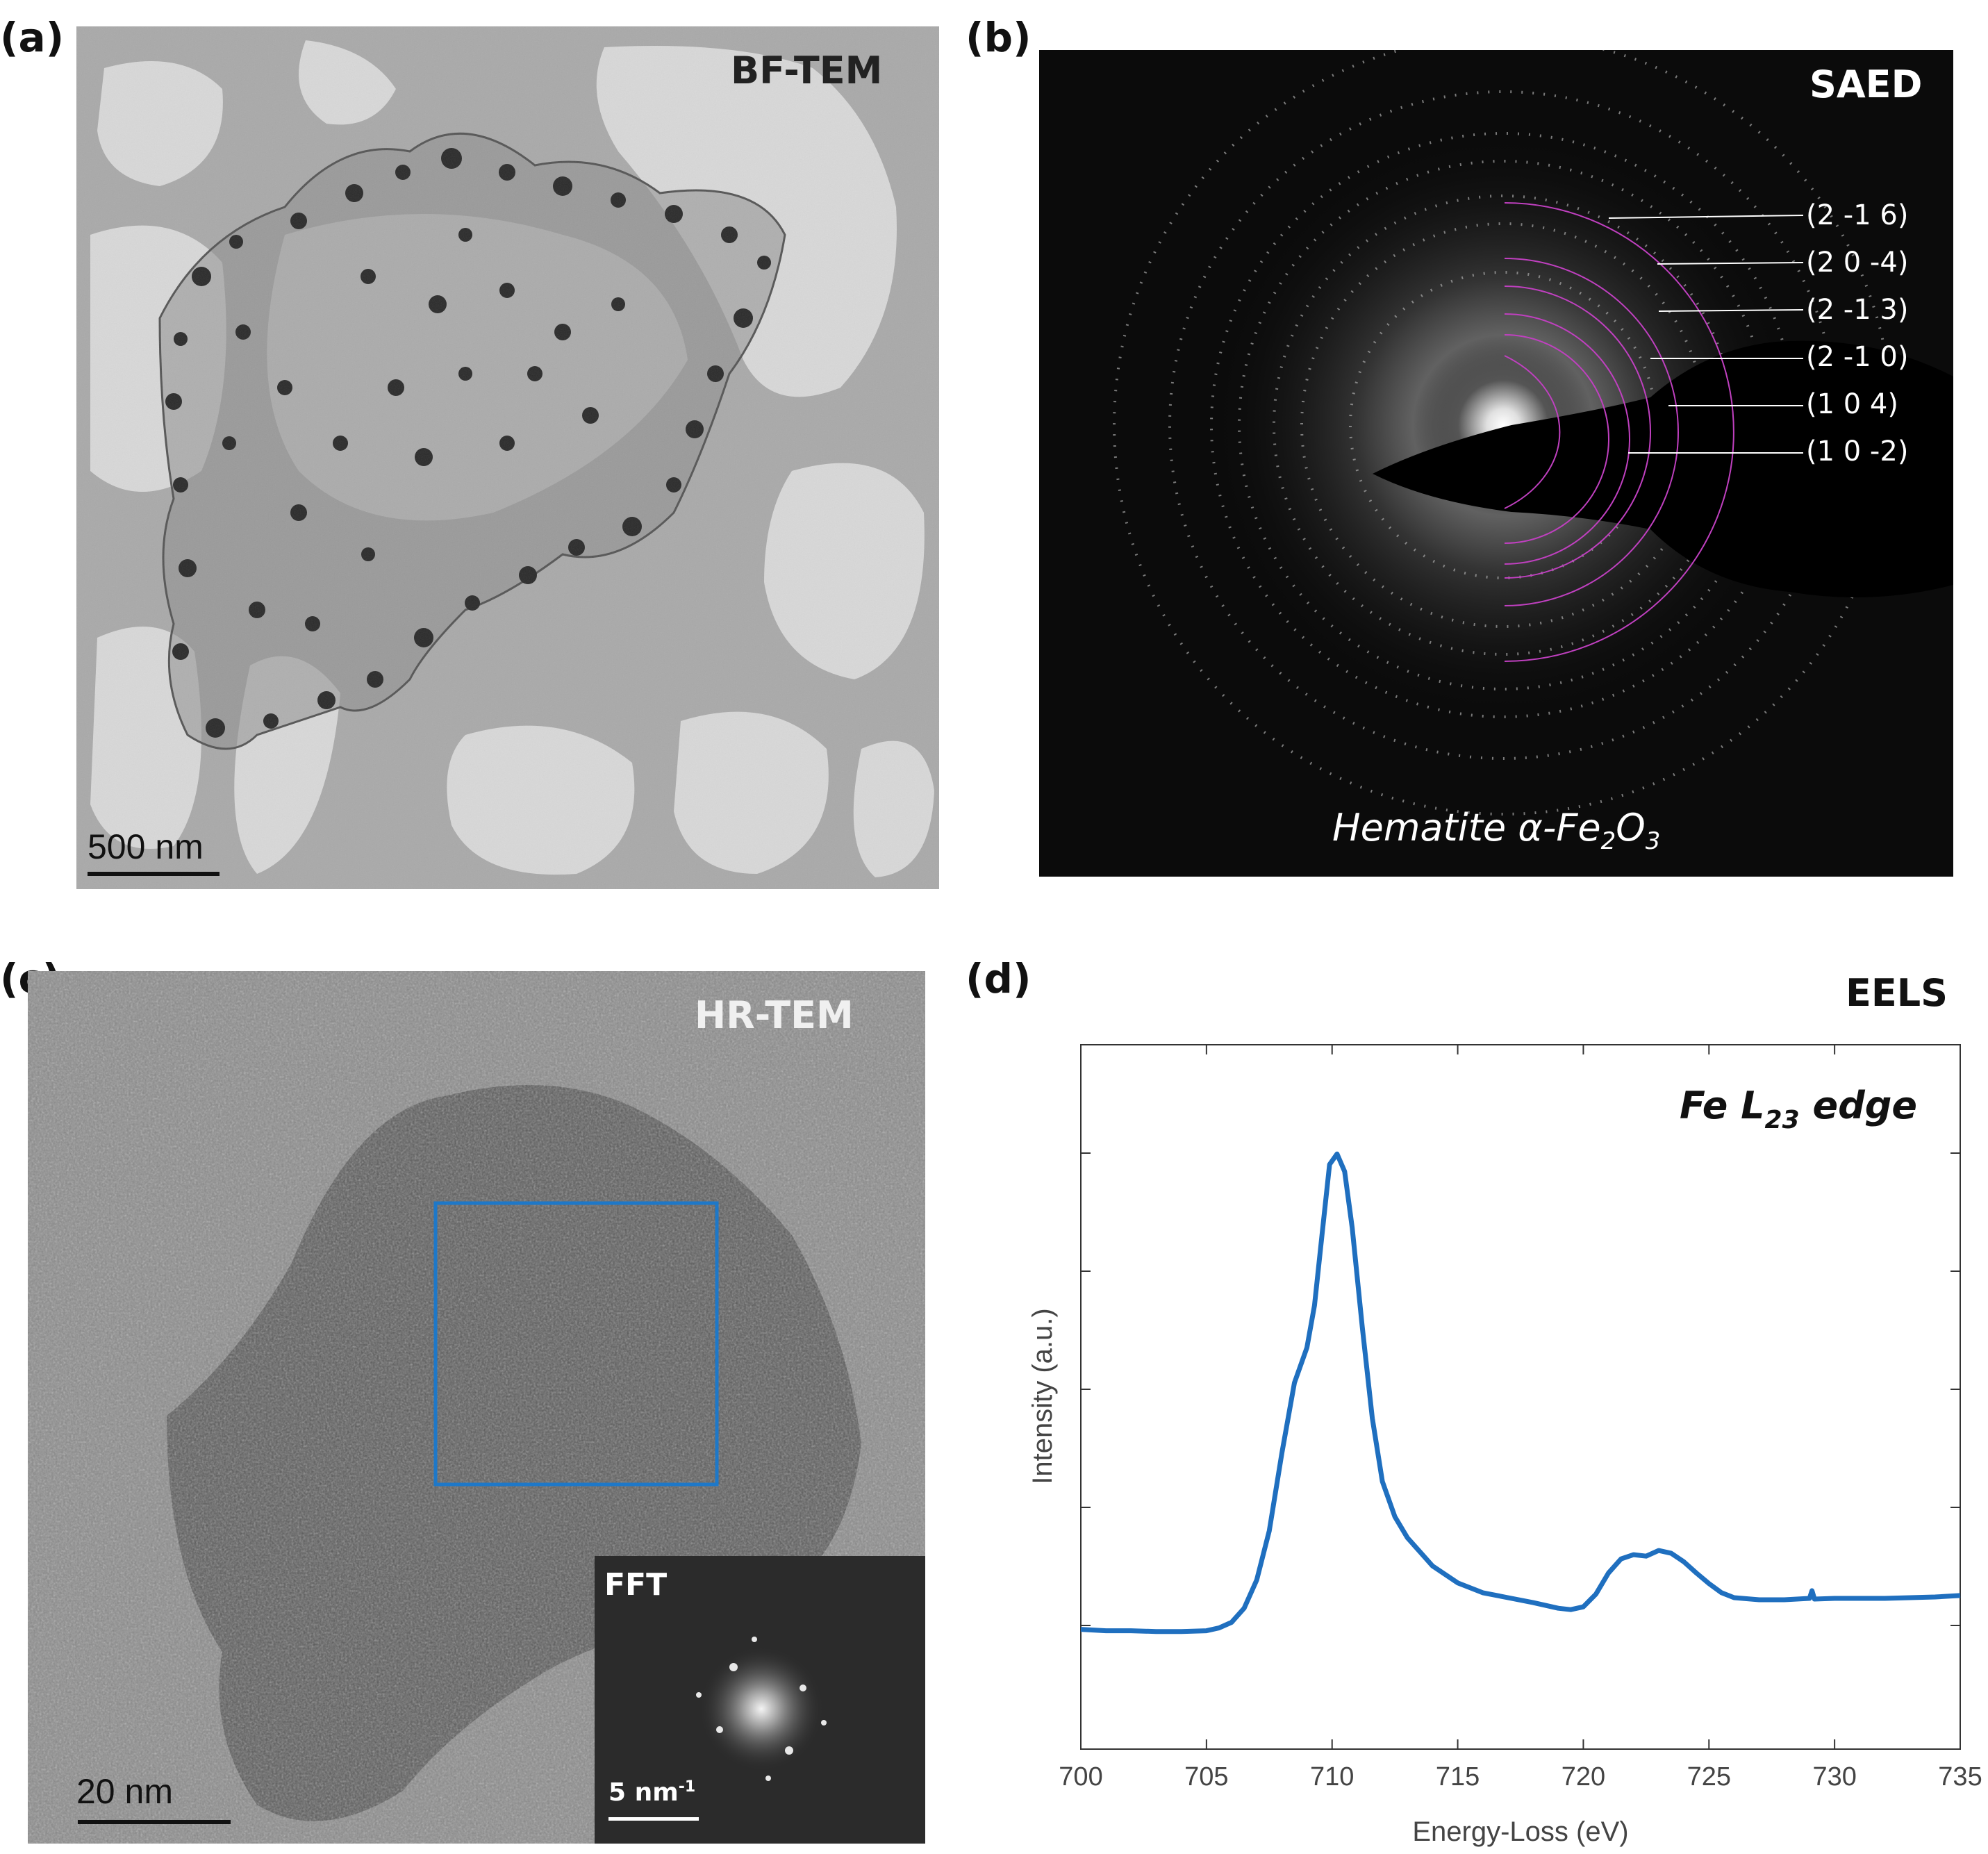 The width and height of the screenshot is (1988, 1854). What do you see at coordinates (1852, 404) in the screenshot?
I see `ring-index-label: (1 0 4)` at bounding box center [1852, 404].